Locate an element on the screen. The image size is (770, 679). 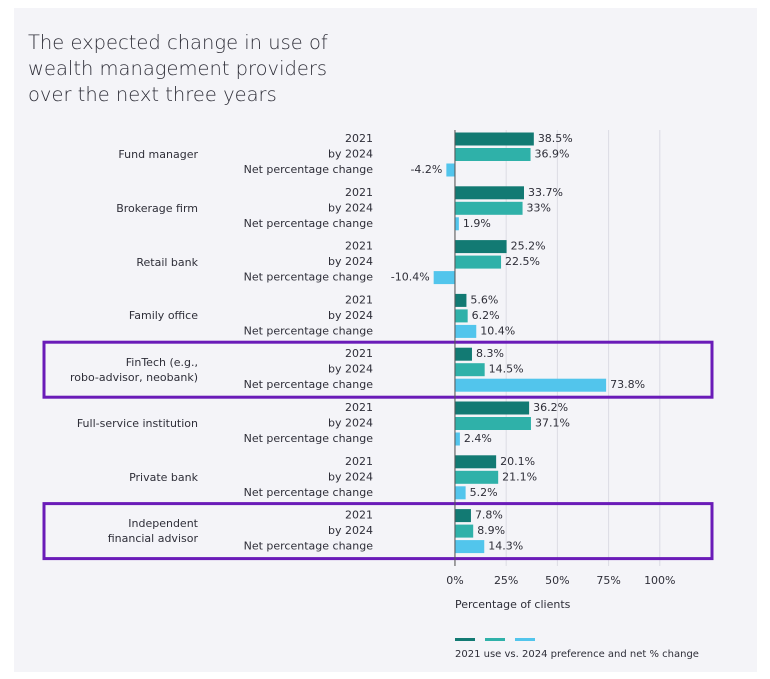
value-label: 14.5% is located at coordinates (506, 369).